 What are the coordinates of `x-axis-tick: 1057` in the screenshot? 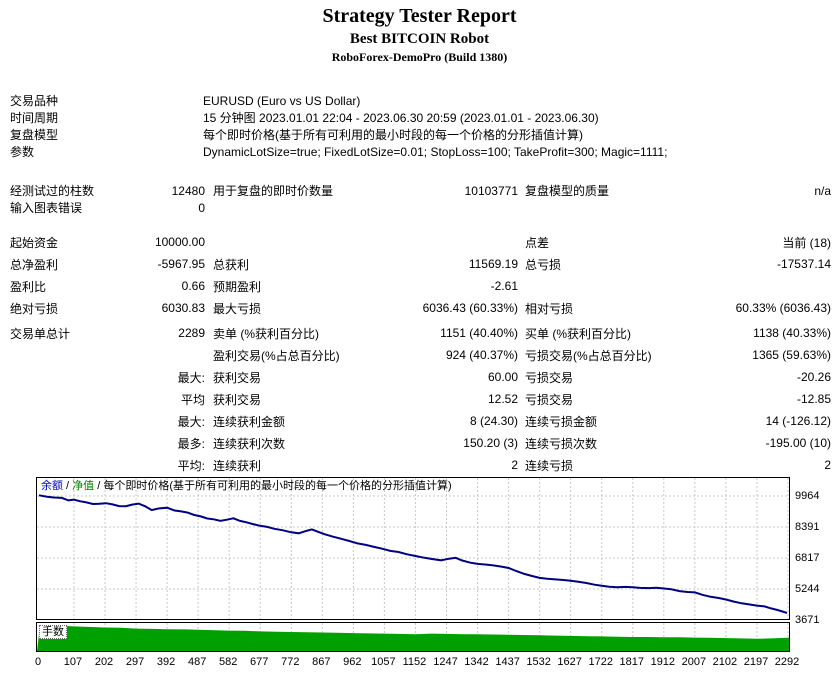 It's located at (383, 662).